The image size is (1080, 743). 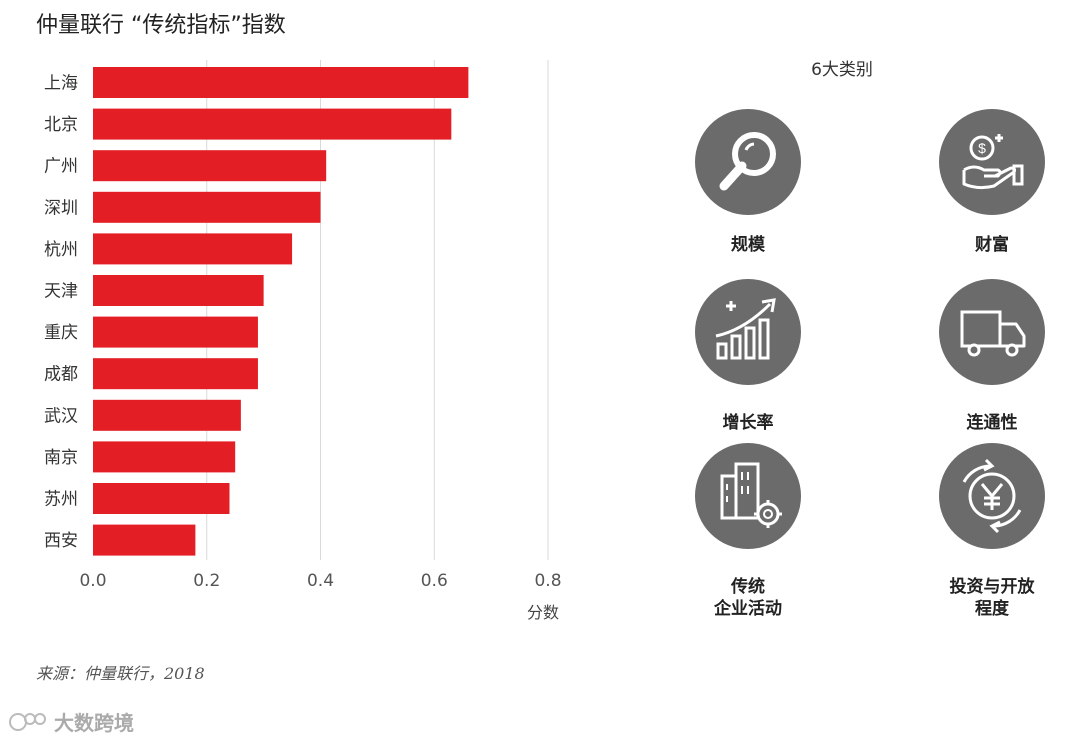 What do you see at coordinates (992, 162) in the screenshot?
I see `hand-money-icon: $` at bounding box center [992, 162].